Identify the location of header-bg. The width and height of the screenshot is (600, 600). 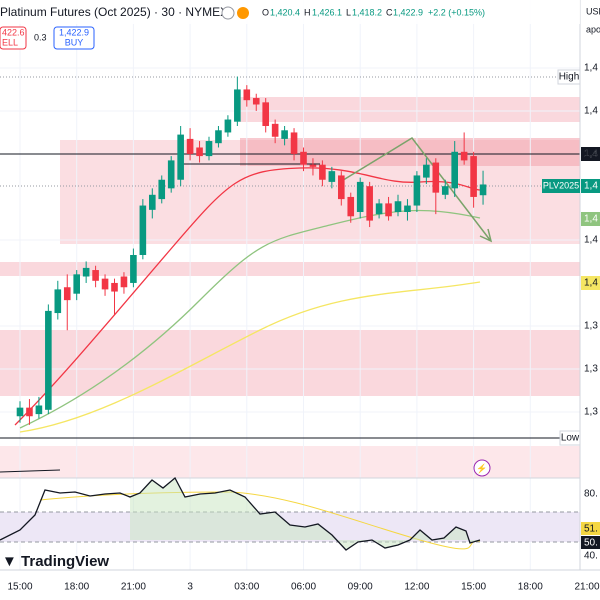
(290, 12).